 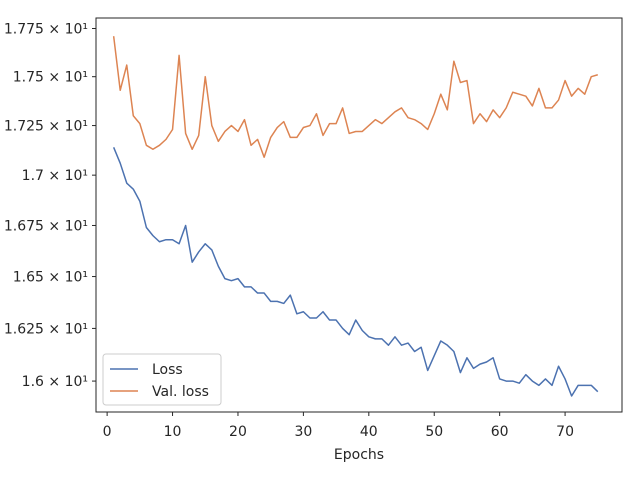 I want to click on legend-label-loss: Loss, so click(x=167, y=370).